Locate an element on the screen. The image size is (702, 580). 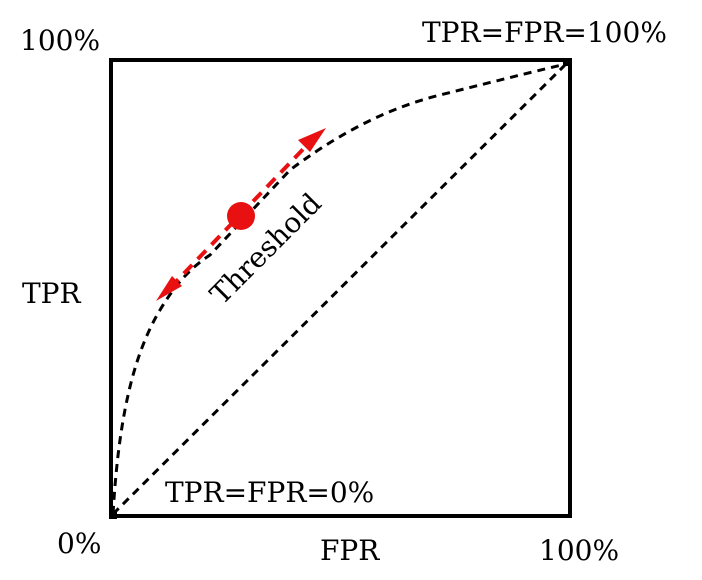
threshold-label: Threshold is located at coordinates (266, 249).